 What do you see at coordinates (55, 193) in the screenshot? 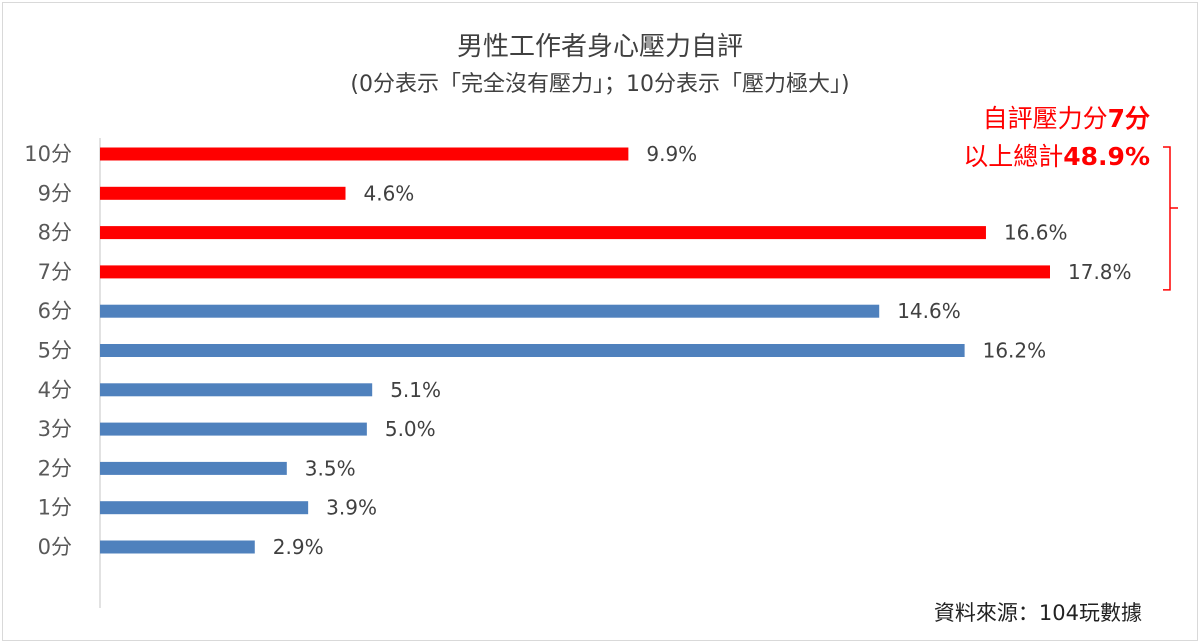
I see `y-tick-label: 9分` at bounding box center [55, 193].